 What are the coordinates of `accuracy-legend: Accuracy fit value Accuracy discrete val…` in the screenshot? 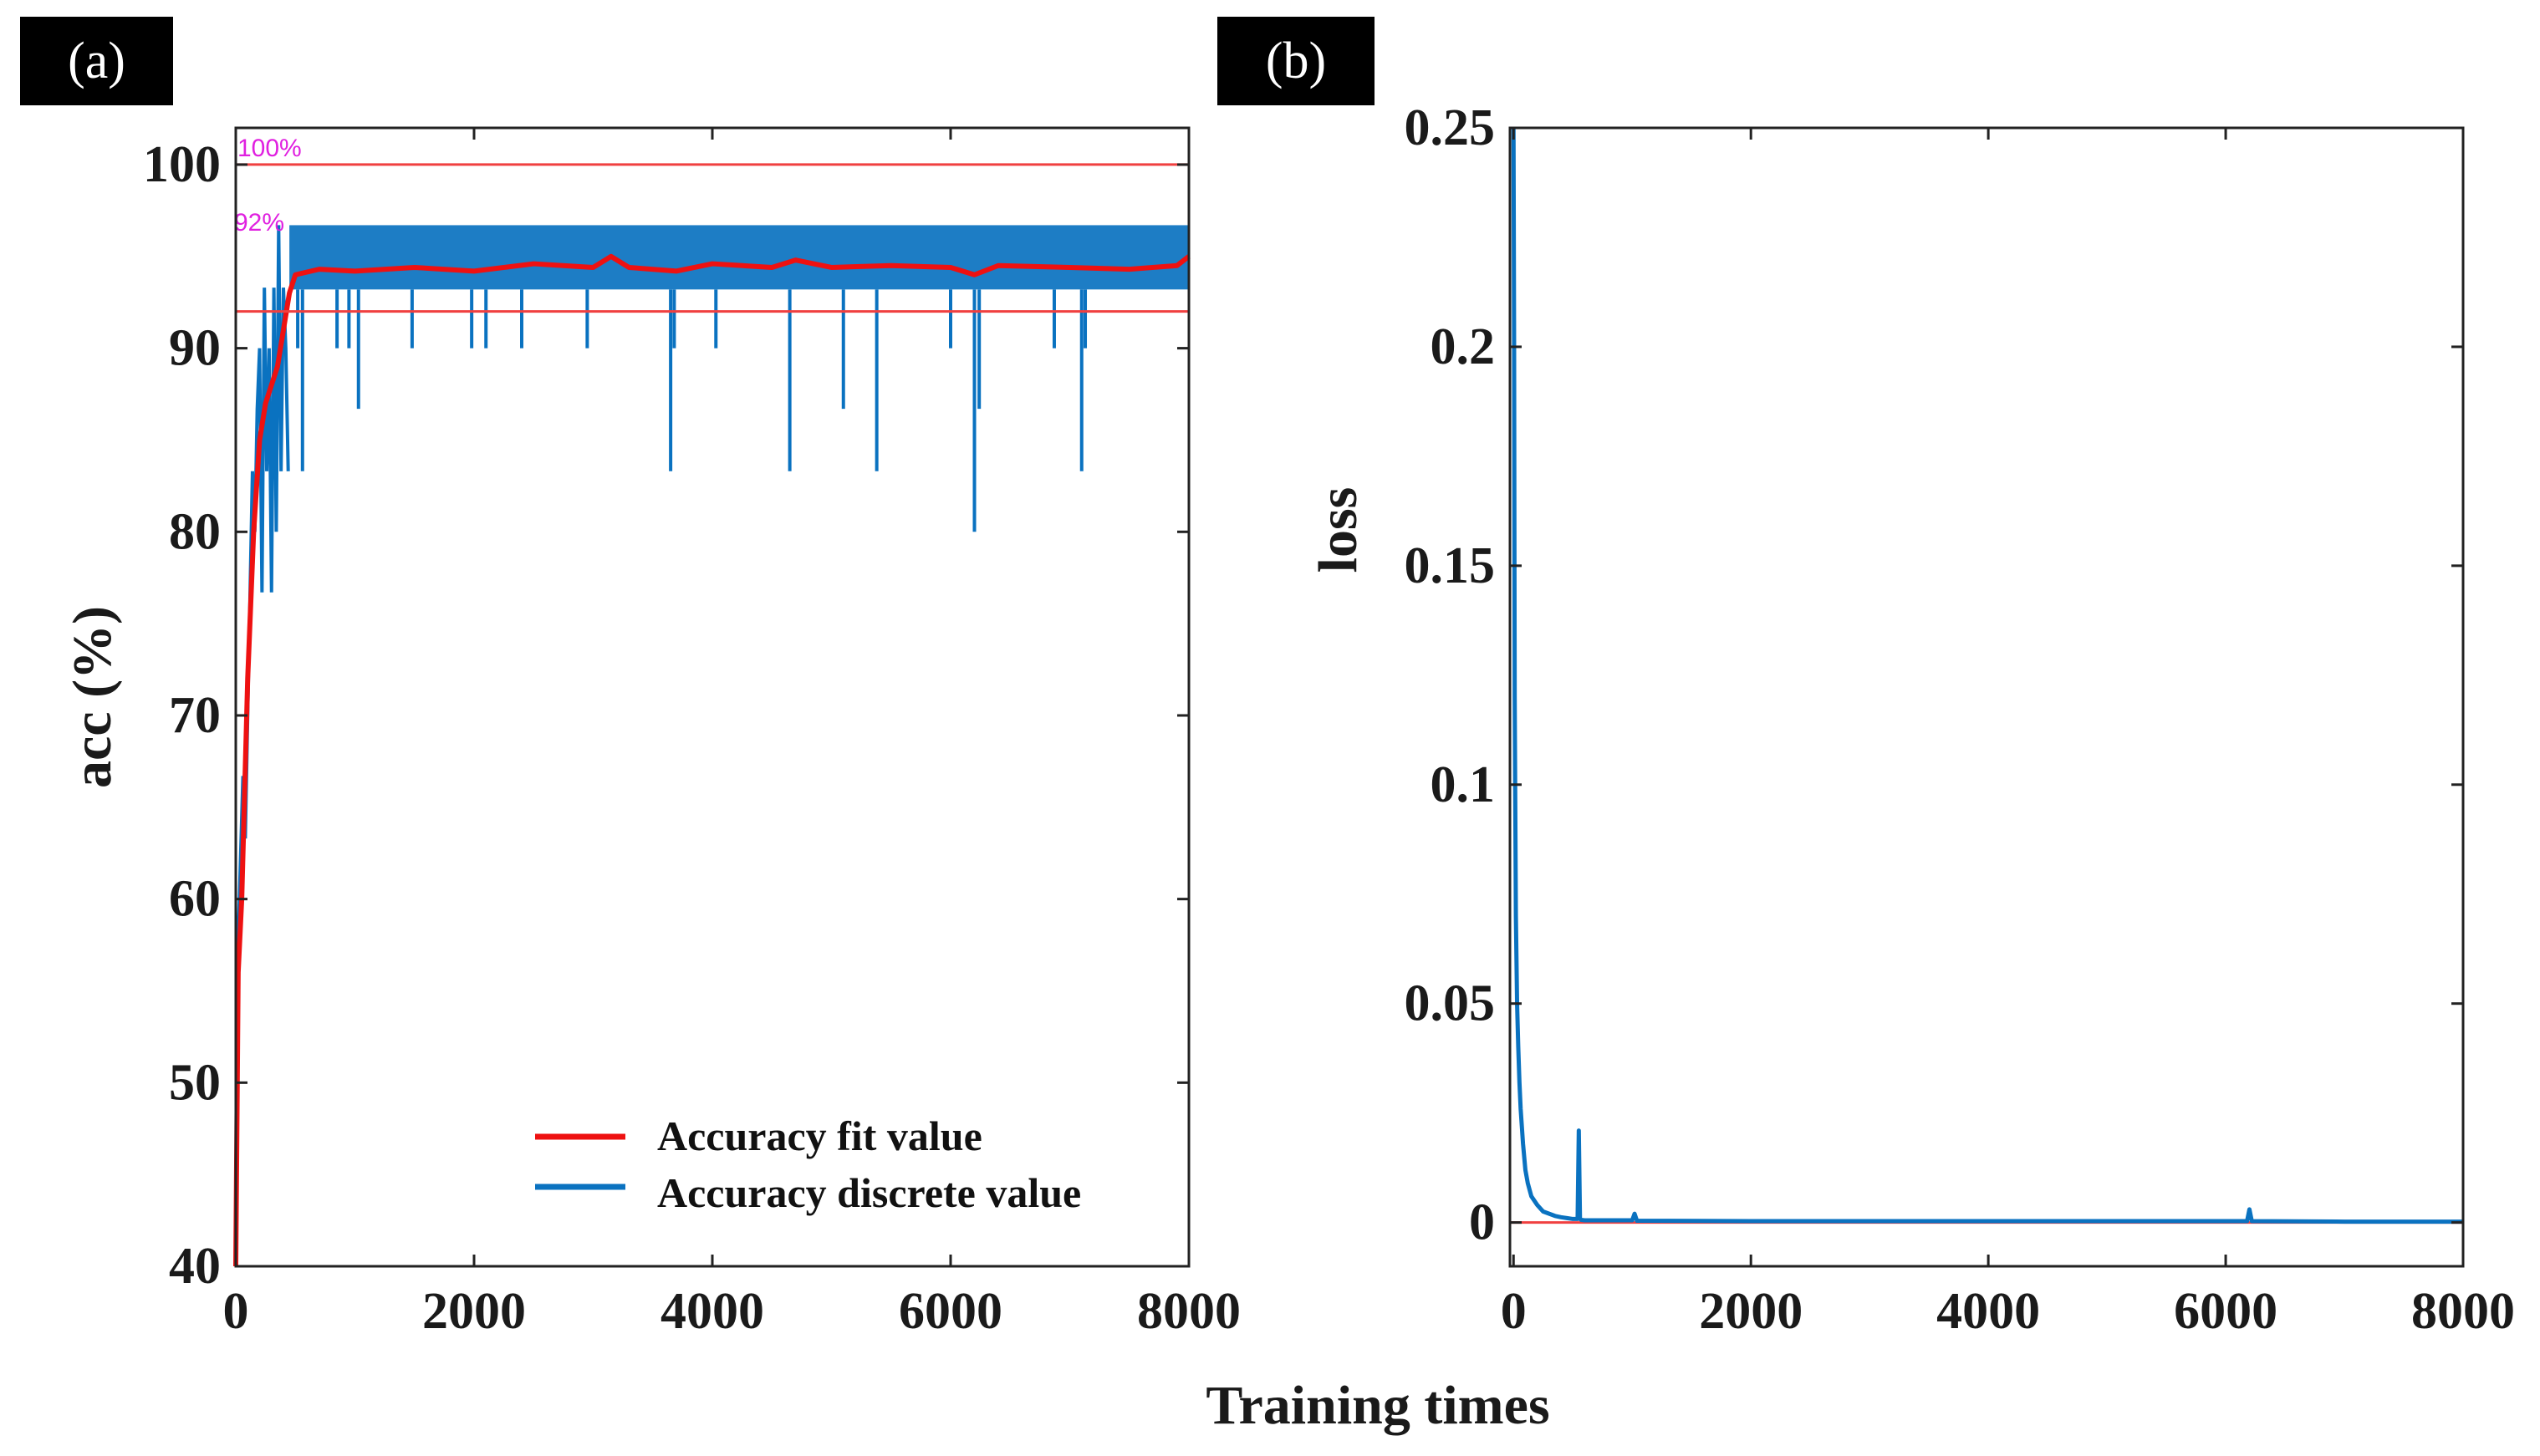 It's located at (808, 1164).